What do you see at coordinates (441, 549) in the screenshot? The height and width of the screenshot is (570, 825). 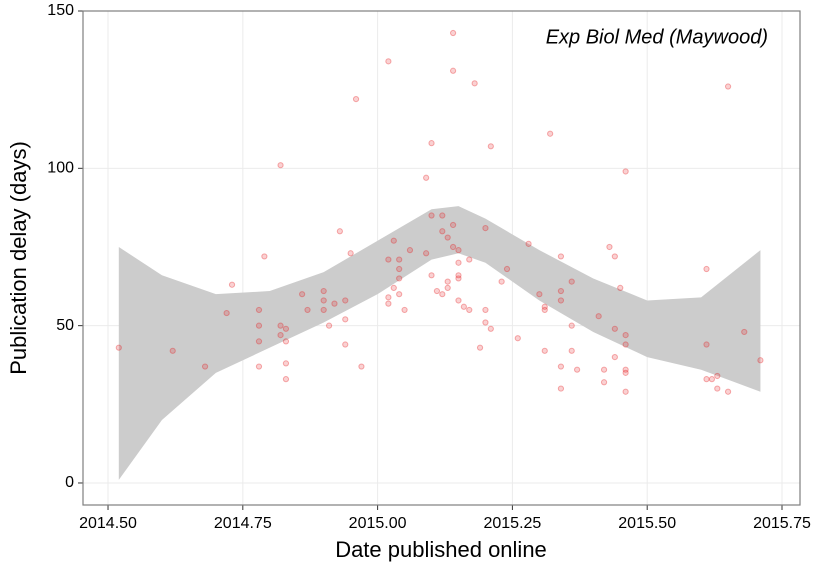 I see `x-axis-title: Date published online` at bounding box center [441, 549].